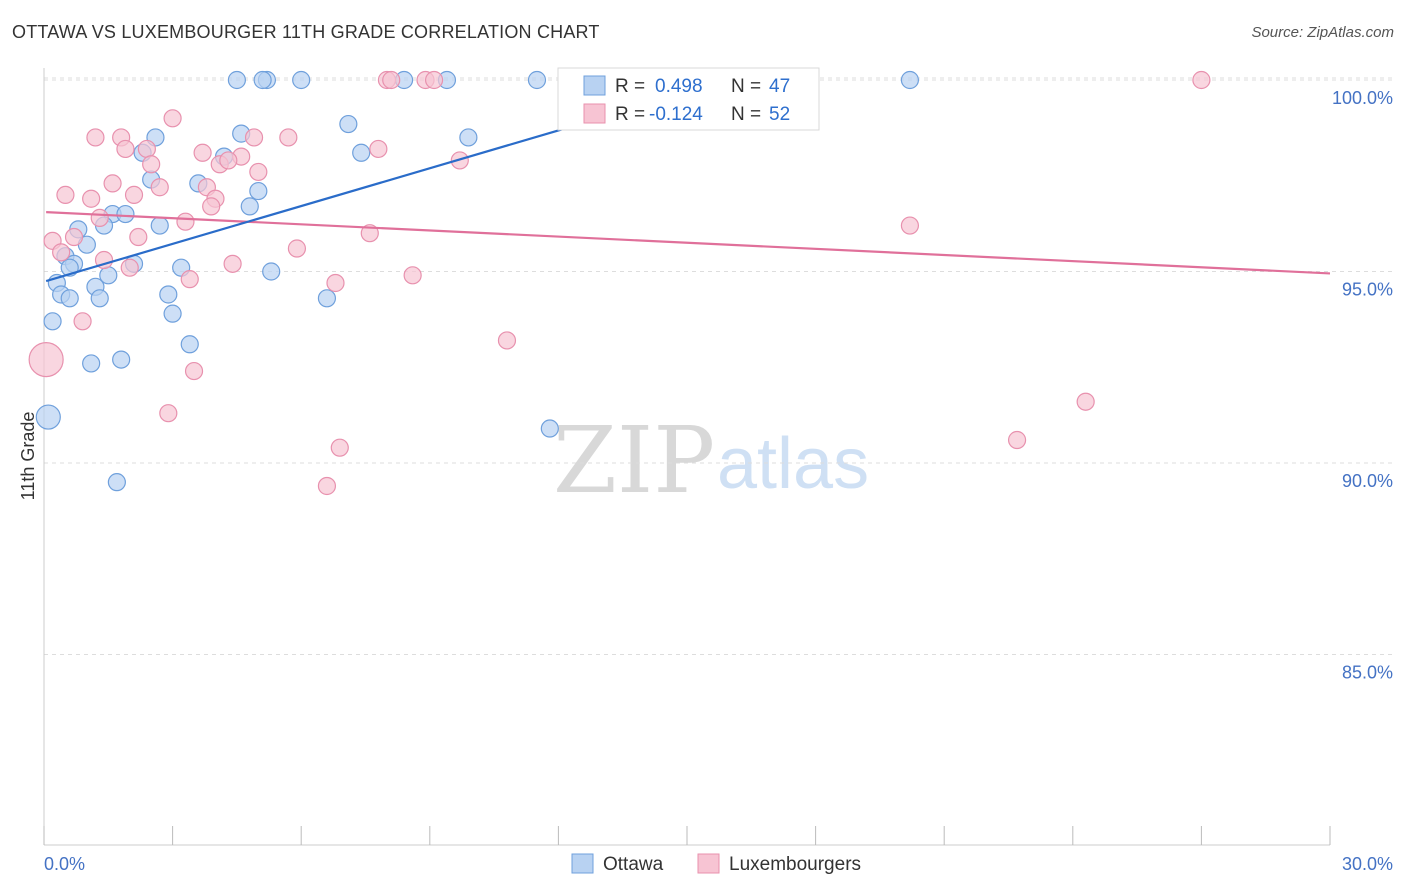 The image size is (1406, 892). I want to click on series-legend: Ottawa Luxembourgers, so click(716, 864).